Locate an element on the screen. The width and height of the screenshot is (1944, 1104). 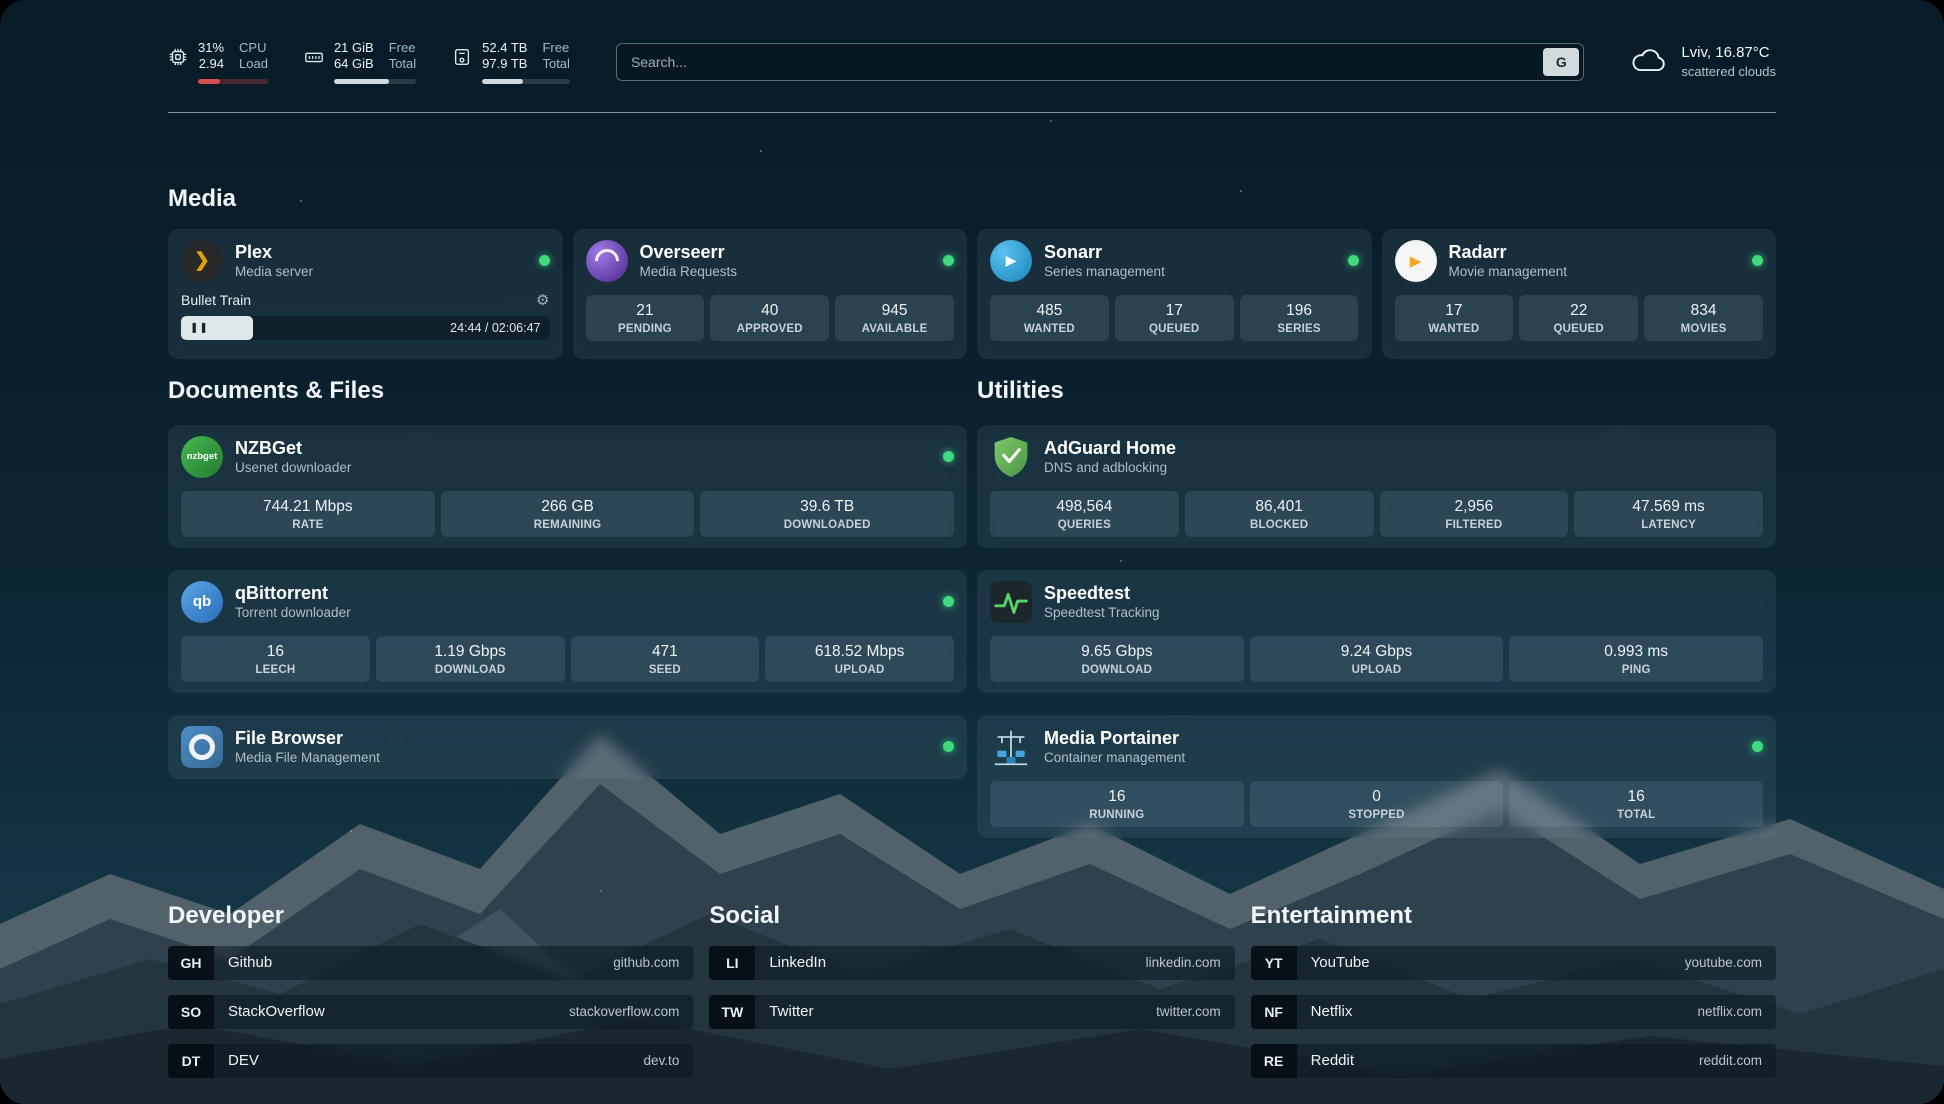
bookmark-name: LinkedIn is located at coordinates (798, 962).